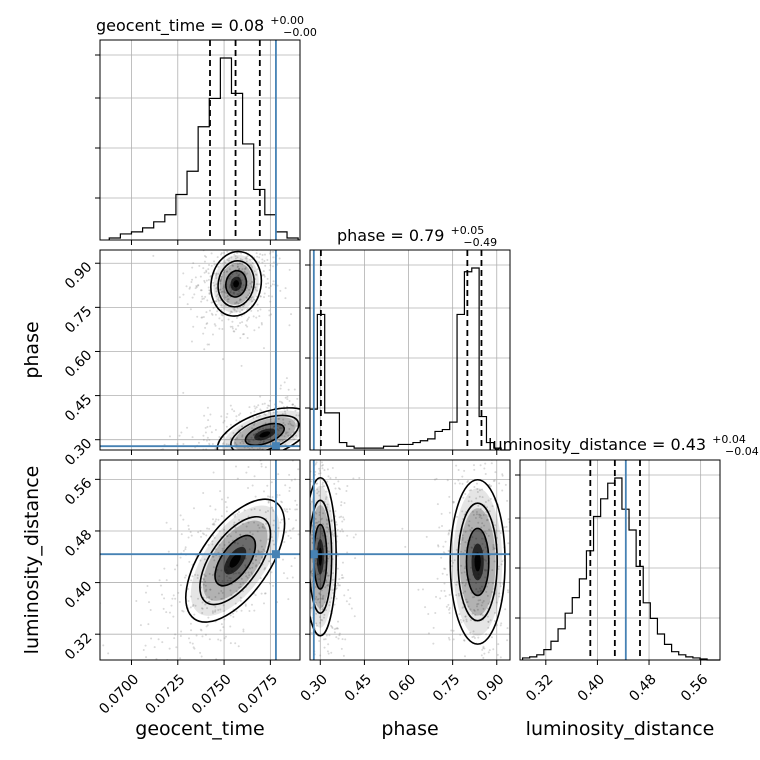 This screenshot has width=760, height=760. I want to click on x-tick-label-phase: 0.30, so click(314, 687).